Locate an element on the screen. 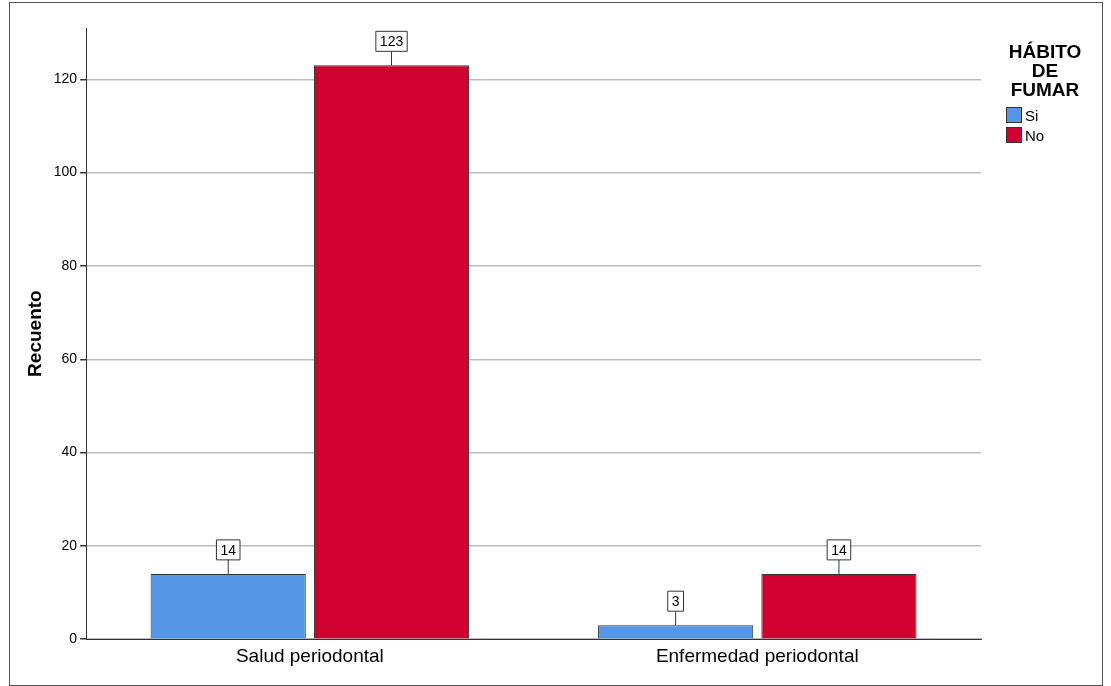 This screenshot has width=1111, height=686. y-axis-title: Recuento is located at coordinates (34, 333).